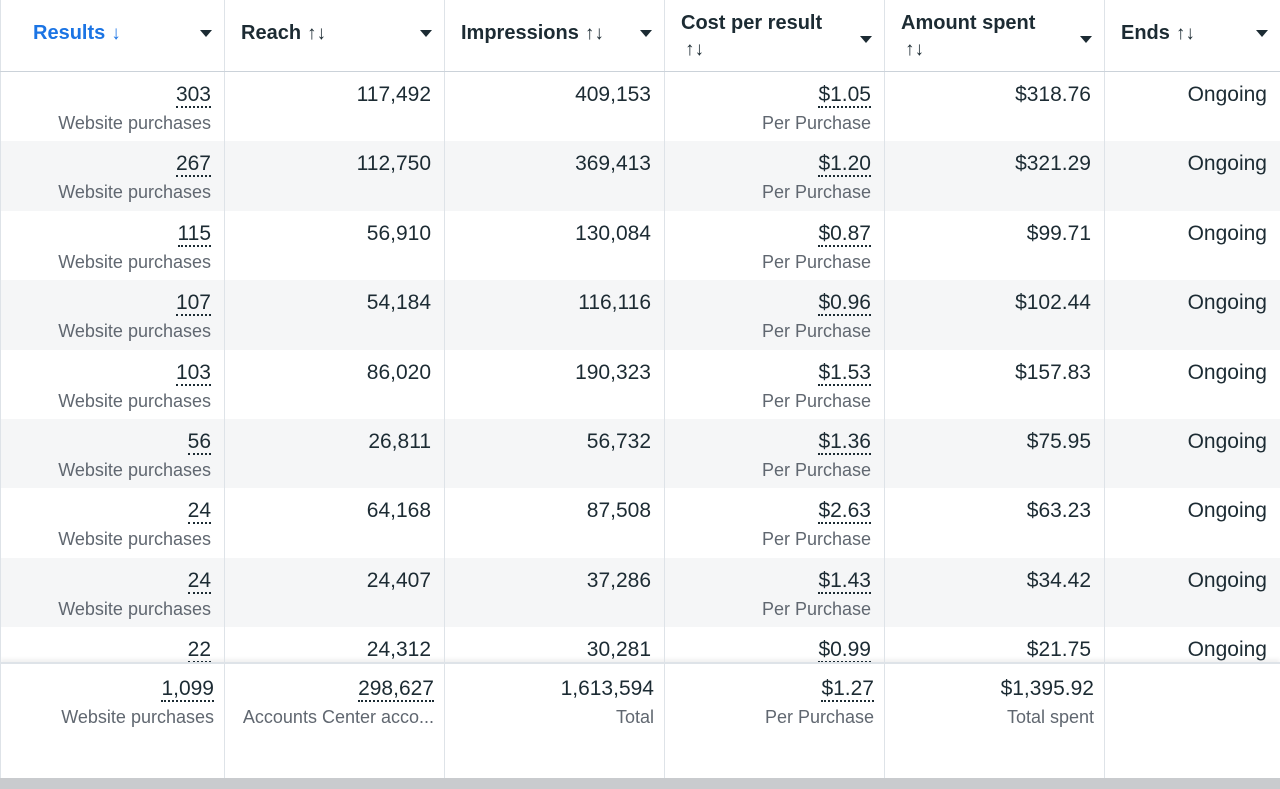  What do you see at coordinates (618, 441) in the screenshot?
I see `impressions-value: 56,732` at bounding box center [618, 441].